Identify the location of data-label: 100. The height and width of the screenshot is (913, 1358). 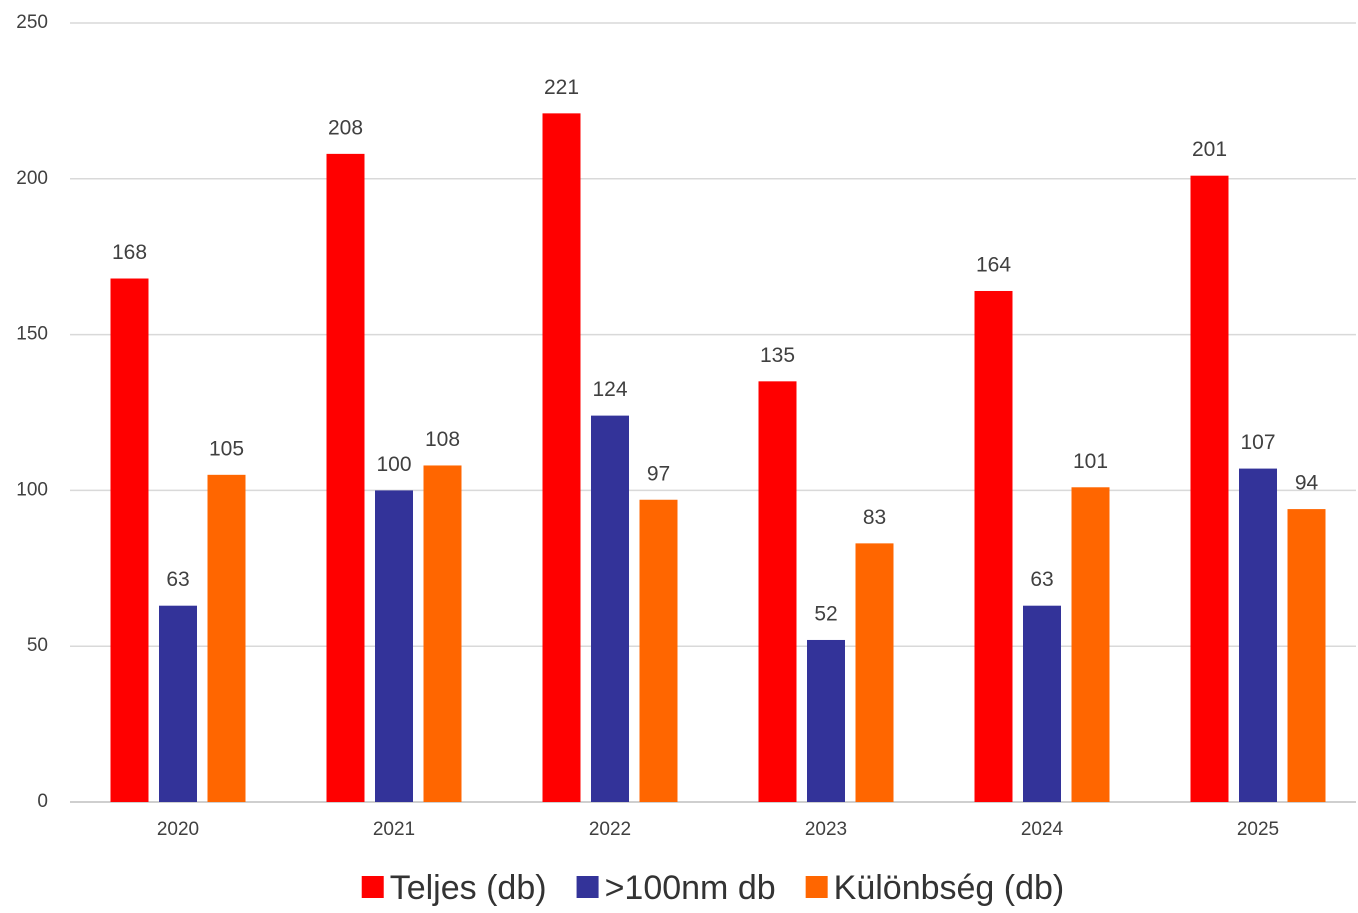
(393, 464).